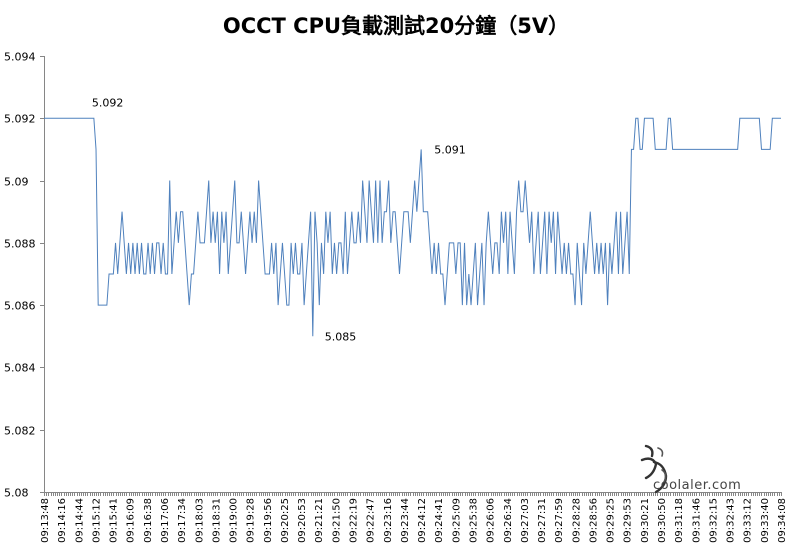  What do you see at coordinates (302, 520) in the screenshot?
I see `x-tick-label: 09:20:53` at bounding box center [302, 520].